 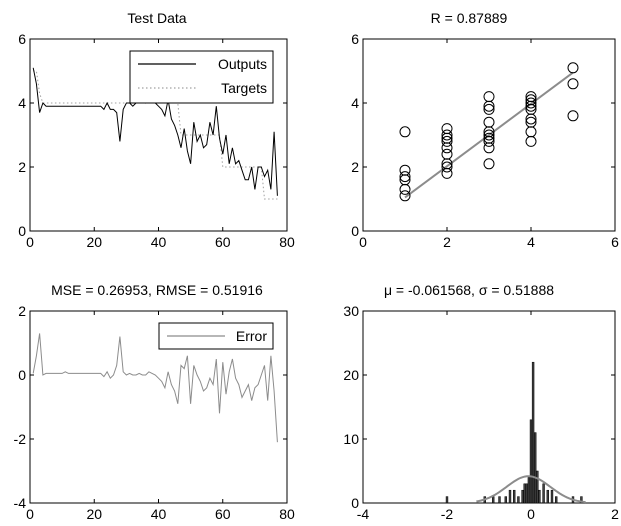 What do you see at coordinates (531, 242) in the screenshot?
I see `x-tick-label: 4` at bounding box center [531, 242].